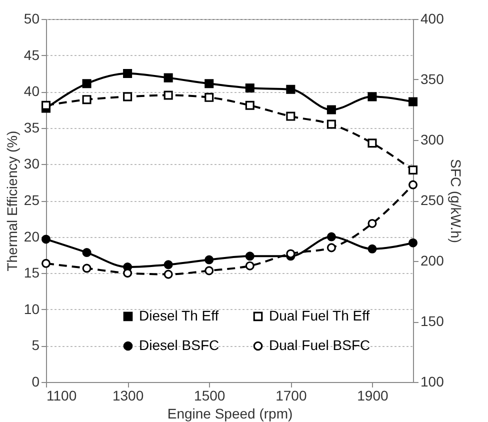 This screenshot has height=422, width=488. What do you see at coordinates (179, 345) in the screenshot?
I see `legend-label: Diesel BSFC` at bounding box center [179, 345].